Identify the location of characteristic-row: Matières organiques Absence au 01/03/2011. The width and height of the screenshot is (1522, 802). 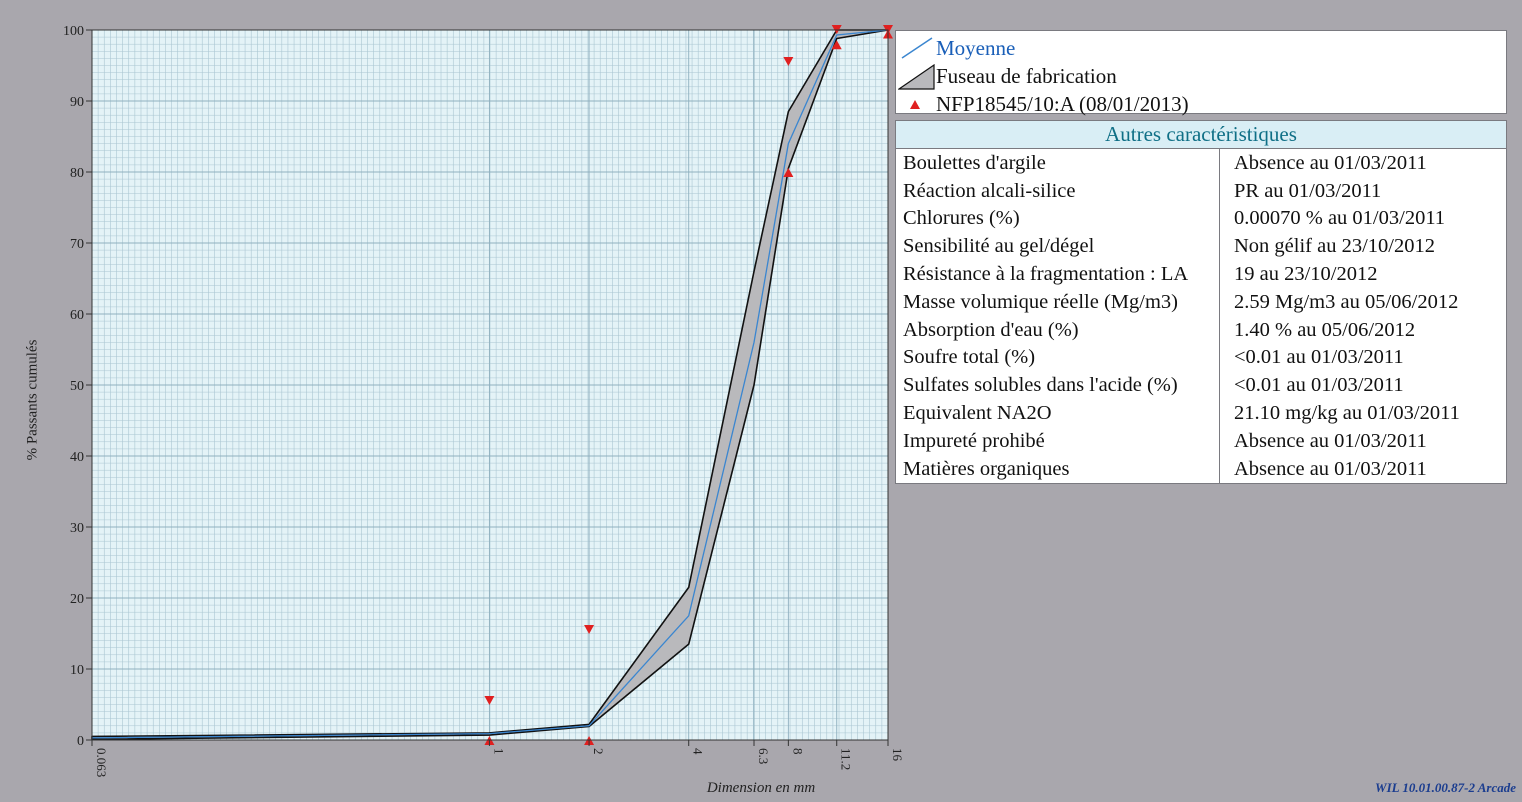
(1201, 468).